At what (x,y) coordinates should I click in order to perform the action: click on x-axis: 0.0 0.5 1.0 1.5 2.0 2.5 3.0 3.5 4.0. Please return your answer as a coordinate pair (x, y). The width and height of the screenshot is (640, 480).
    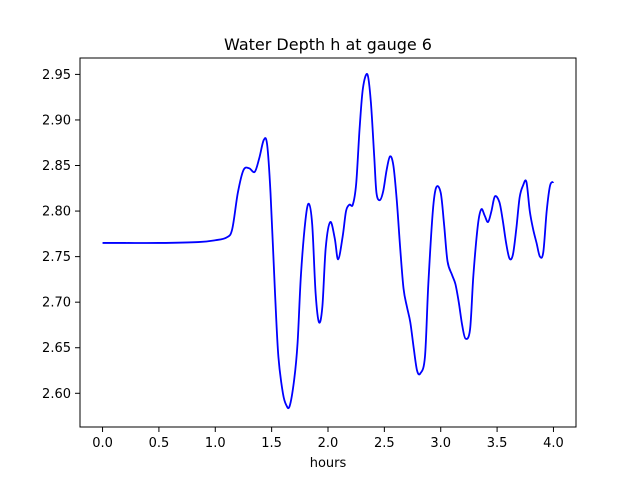
    Looking at the image, I should click on (328, 439).